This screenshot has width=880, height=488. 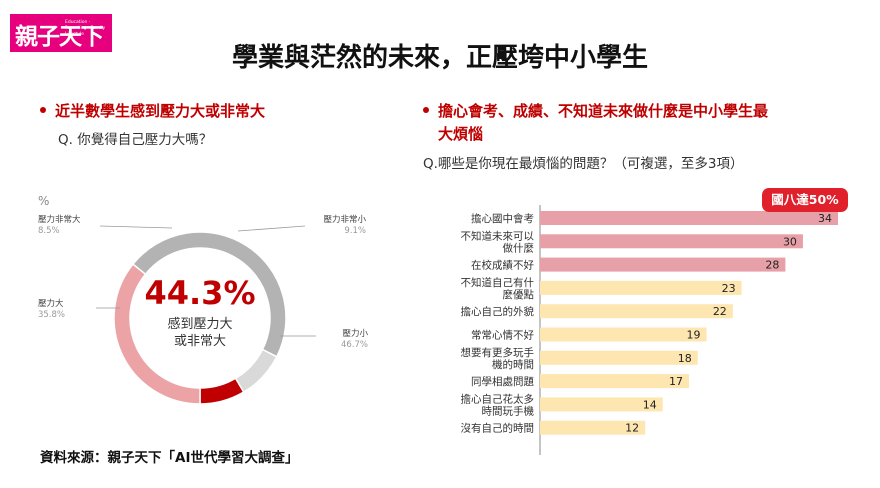 What do you see at coordinates (43, 201) in the screenshot?
I see `unit-label: %` at bounding box center [43, 201].